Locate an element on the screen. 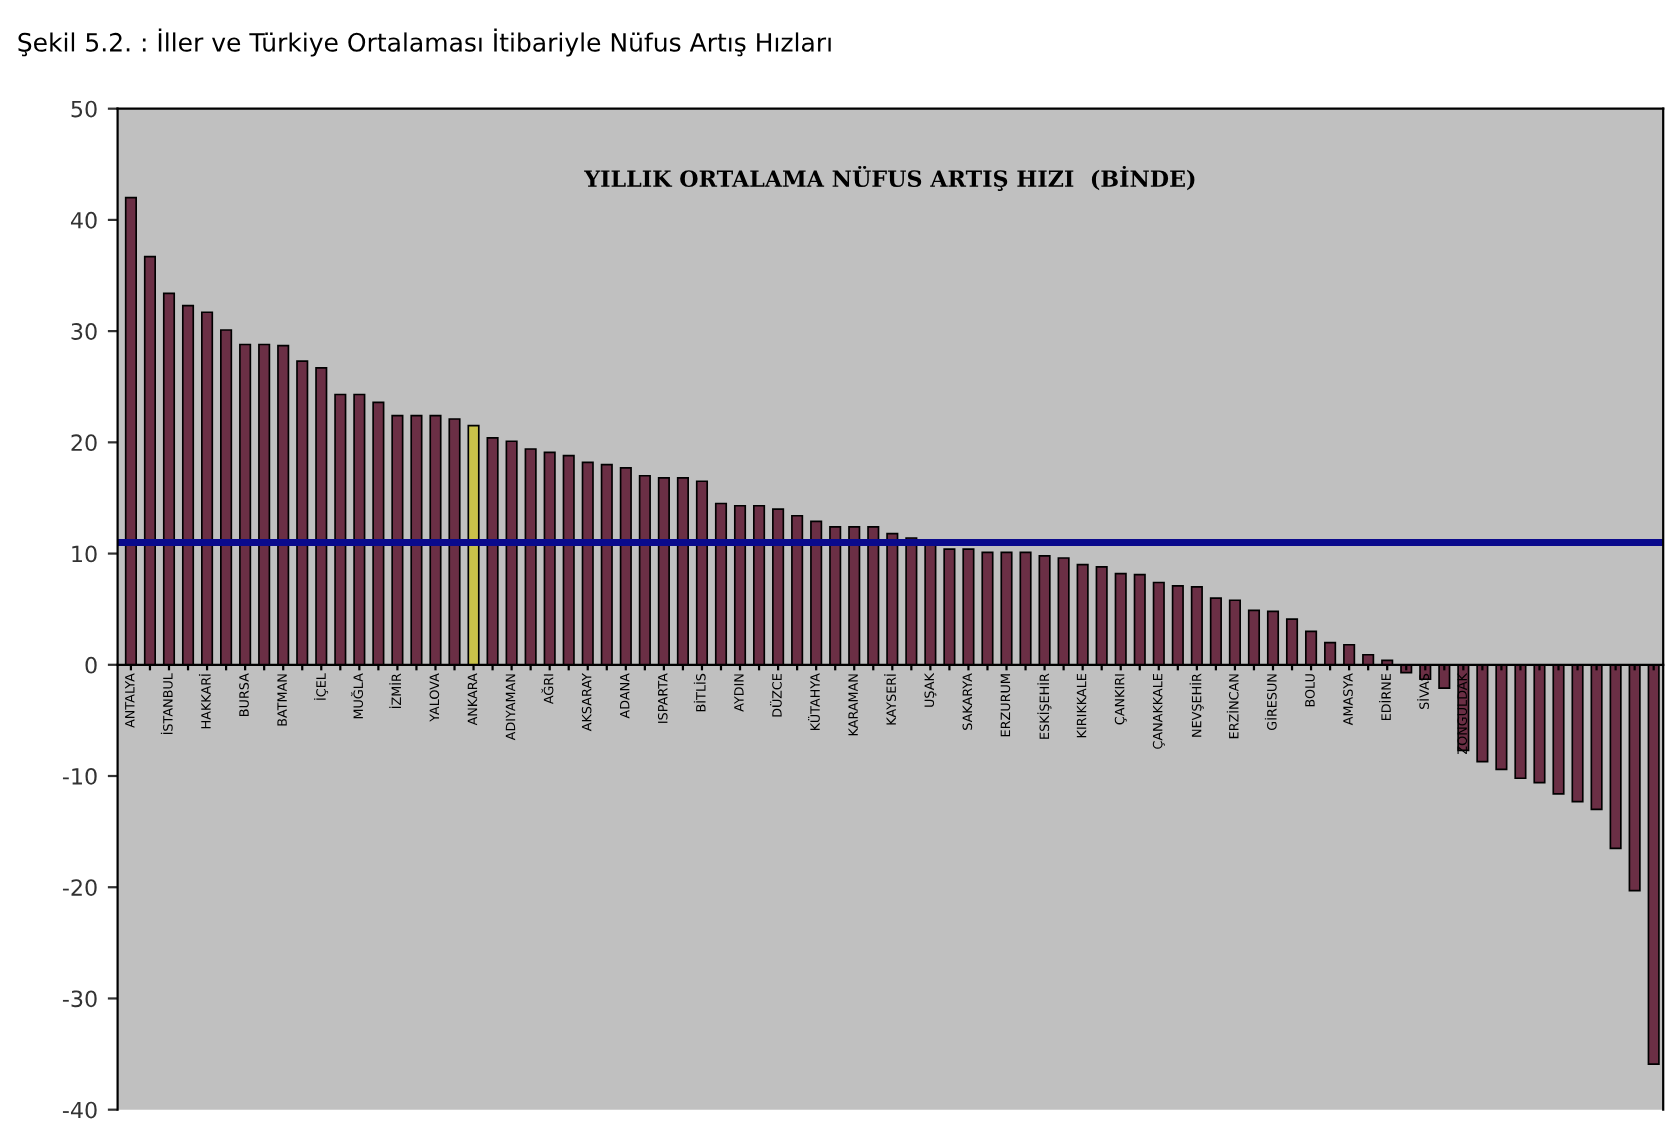  y-tick-label: -20 is located at coordinates (79, 887).